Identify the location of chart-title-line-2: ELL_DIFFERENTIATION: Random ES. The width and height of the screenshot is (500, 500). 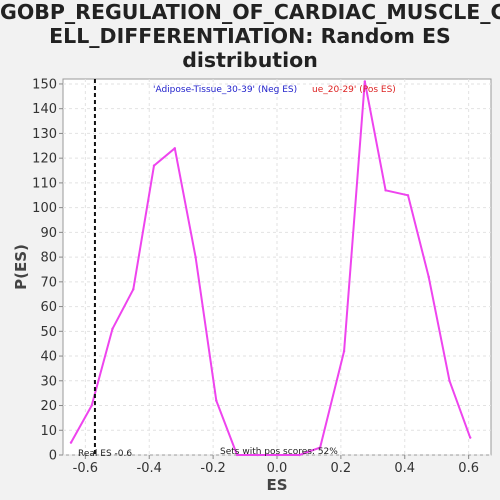
(250, 36).